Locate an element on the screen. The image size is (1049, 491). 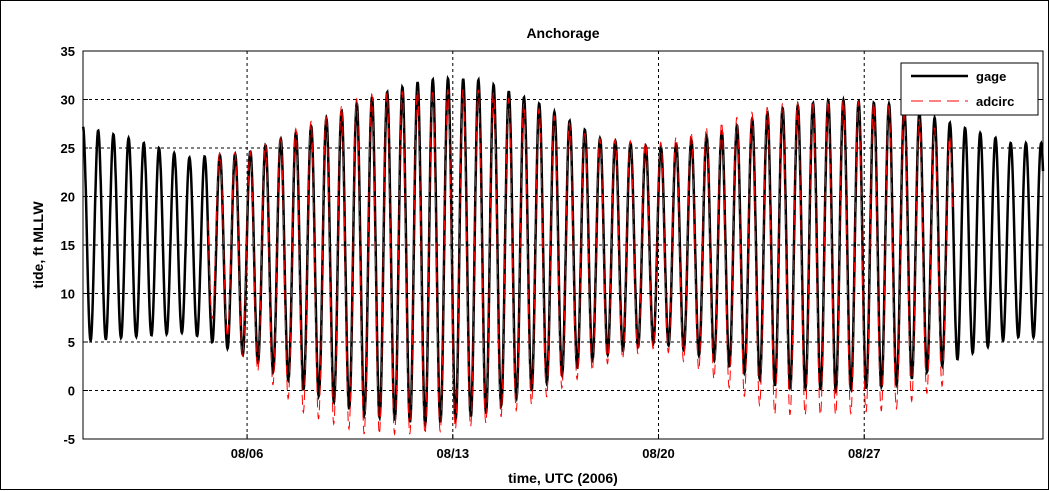
y-axis-label: tide, ft MLLW is located at coordinates (38, 245).